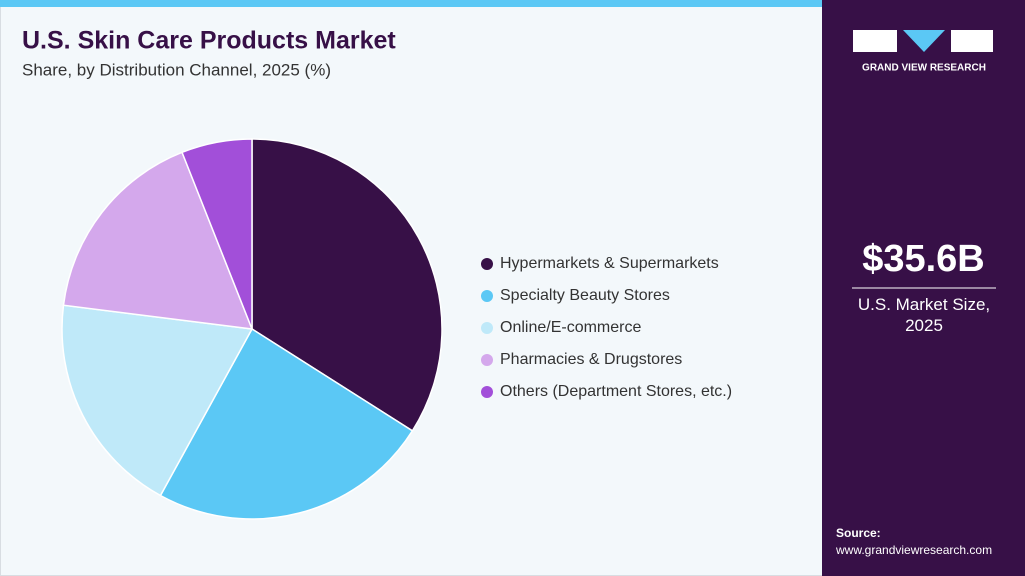  Describe the element at coordinates (924, 41) in the screenshot. I see `logo-triangle` at that location.